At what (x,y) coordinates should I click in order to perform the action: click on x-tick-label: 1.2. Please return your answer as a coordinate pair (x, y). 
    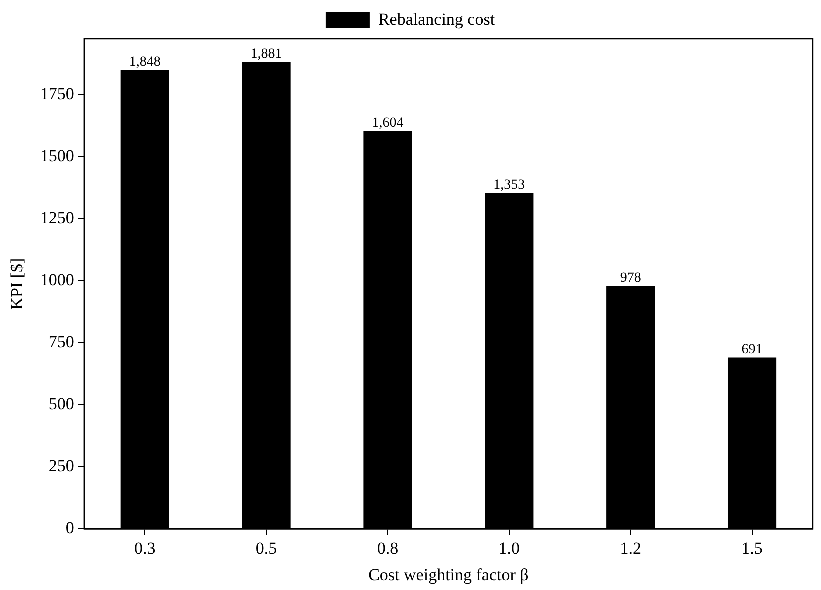
    Looking at the image, I should click on (631, 548).